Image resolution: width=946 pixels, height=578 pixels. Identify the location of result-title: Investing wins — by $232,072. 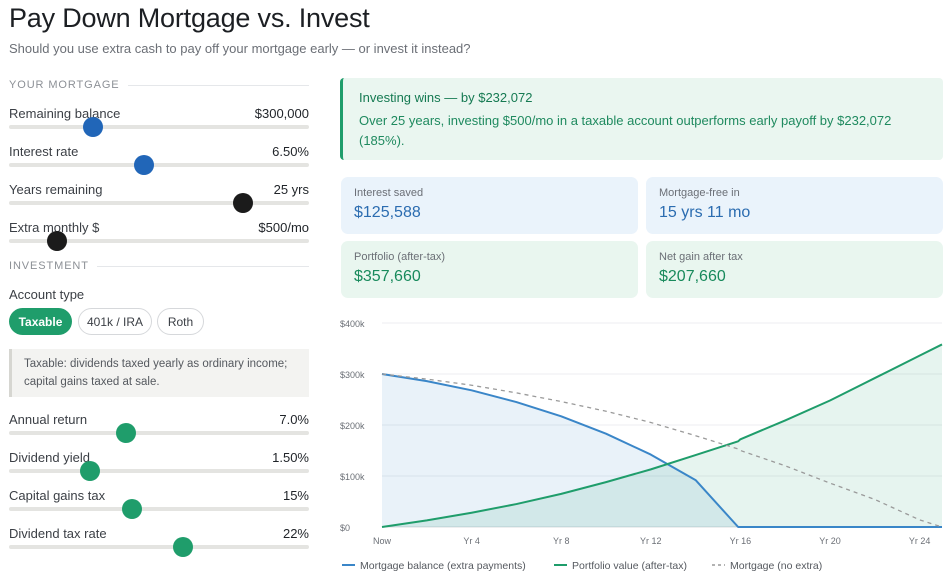
(446, 97).